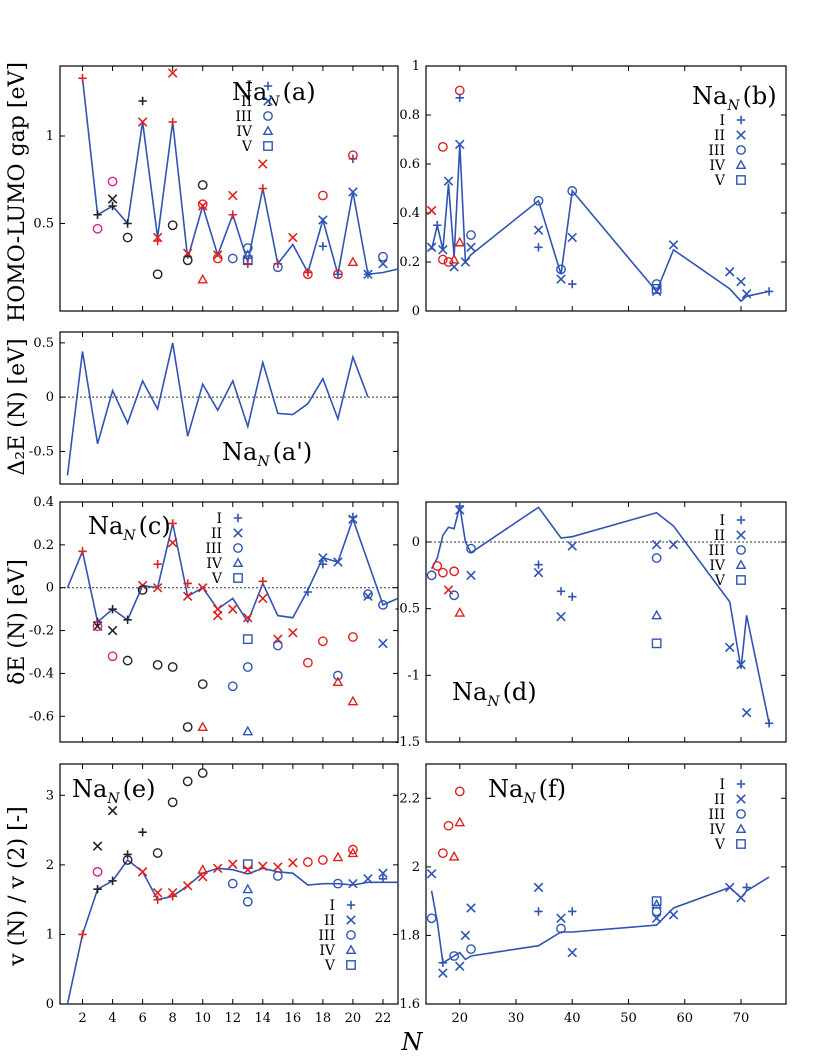 The width and height of the screenshot is (817, 1058). I want to click on legend-label: V, so click(217, 579).